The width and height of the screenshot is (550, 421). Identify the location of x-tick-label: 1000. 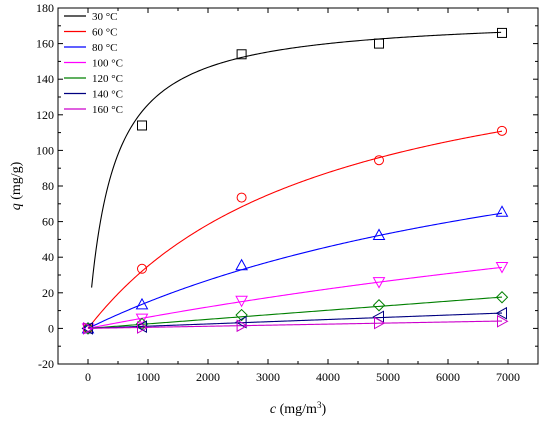
(148, 377).